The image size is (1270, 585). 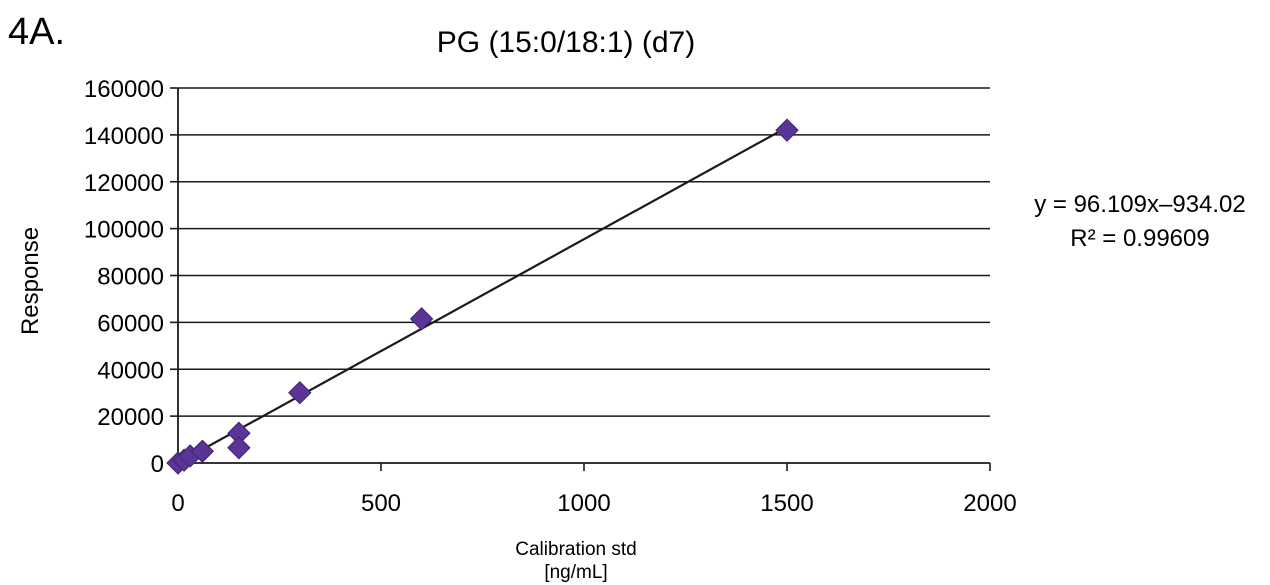 What do you see at coordinates (575, 572) in the screenshot?
I see `x-axis-label-line-2: [ng/mL]` at bounding box center [575, 572].